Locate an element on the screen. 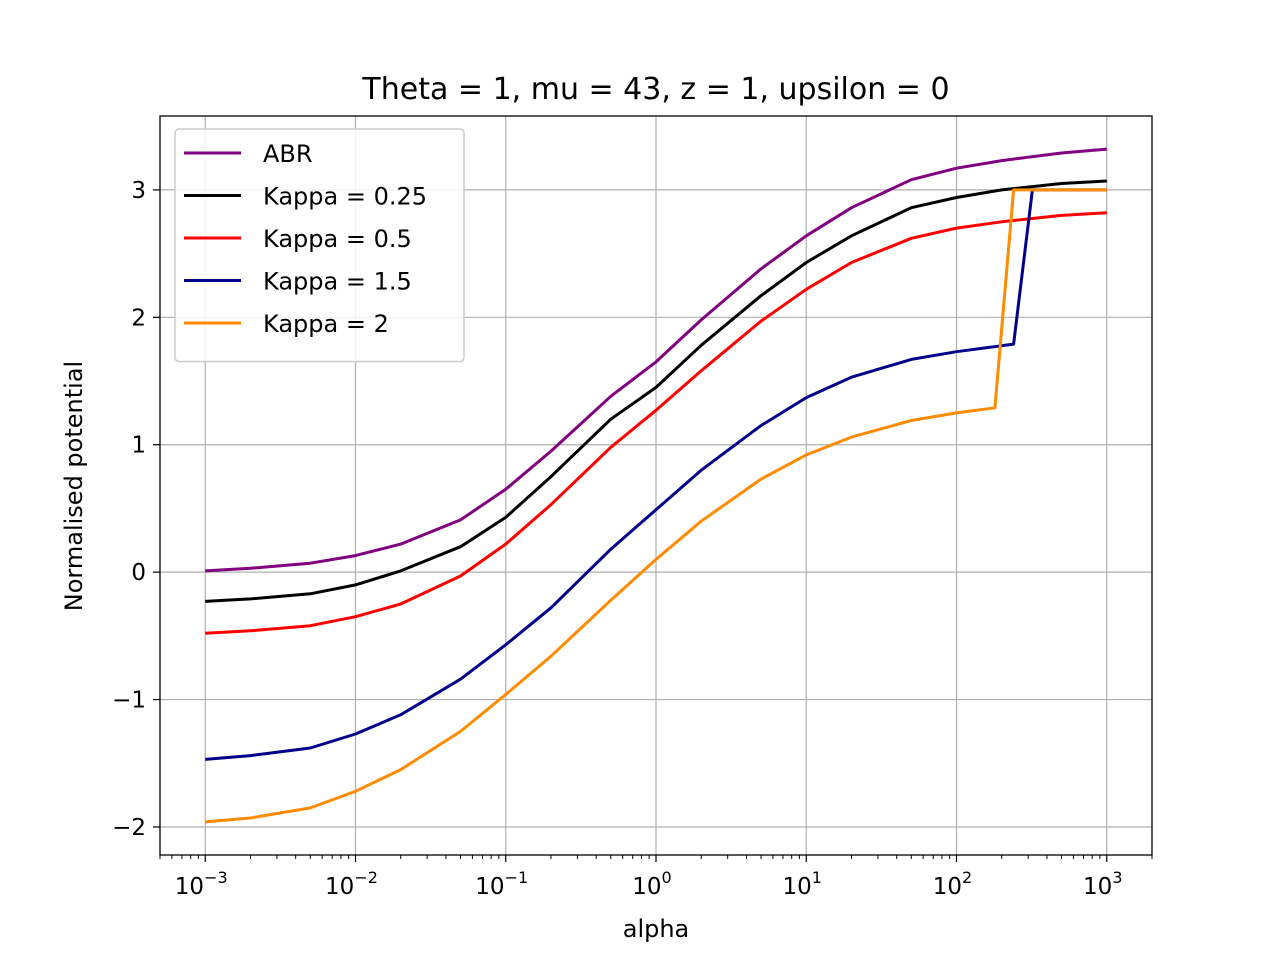 The width and height of the screenshot is (1280, 960). x-tick-label: 10³ is located at coordinates (1102, 884).